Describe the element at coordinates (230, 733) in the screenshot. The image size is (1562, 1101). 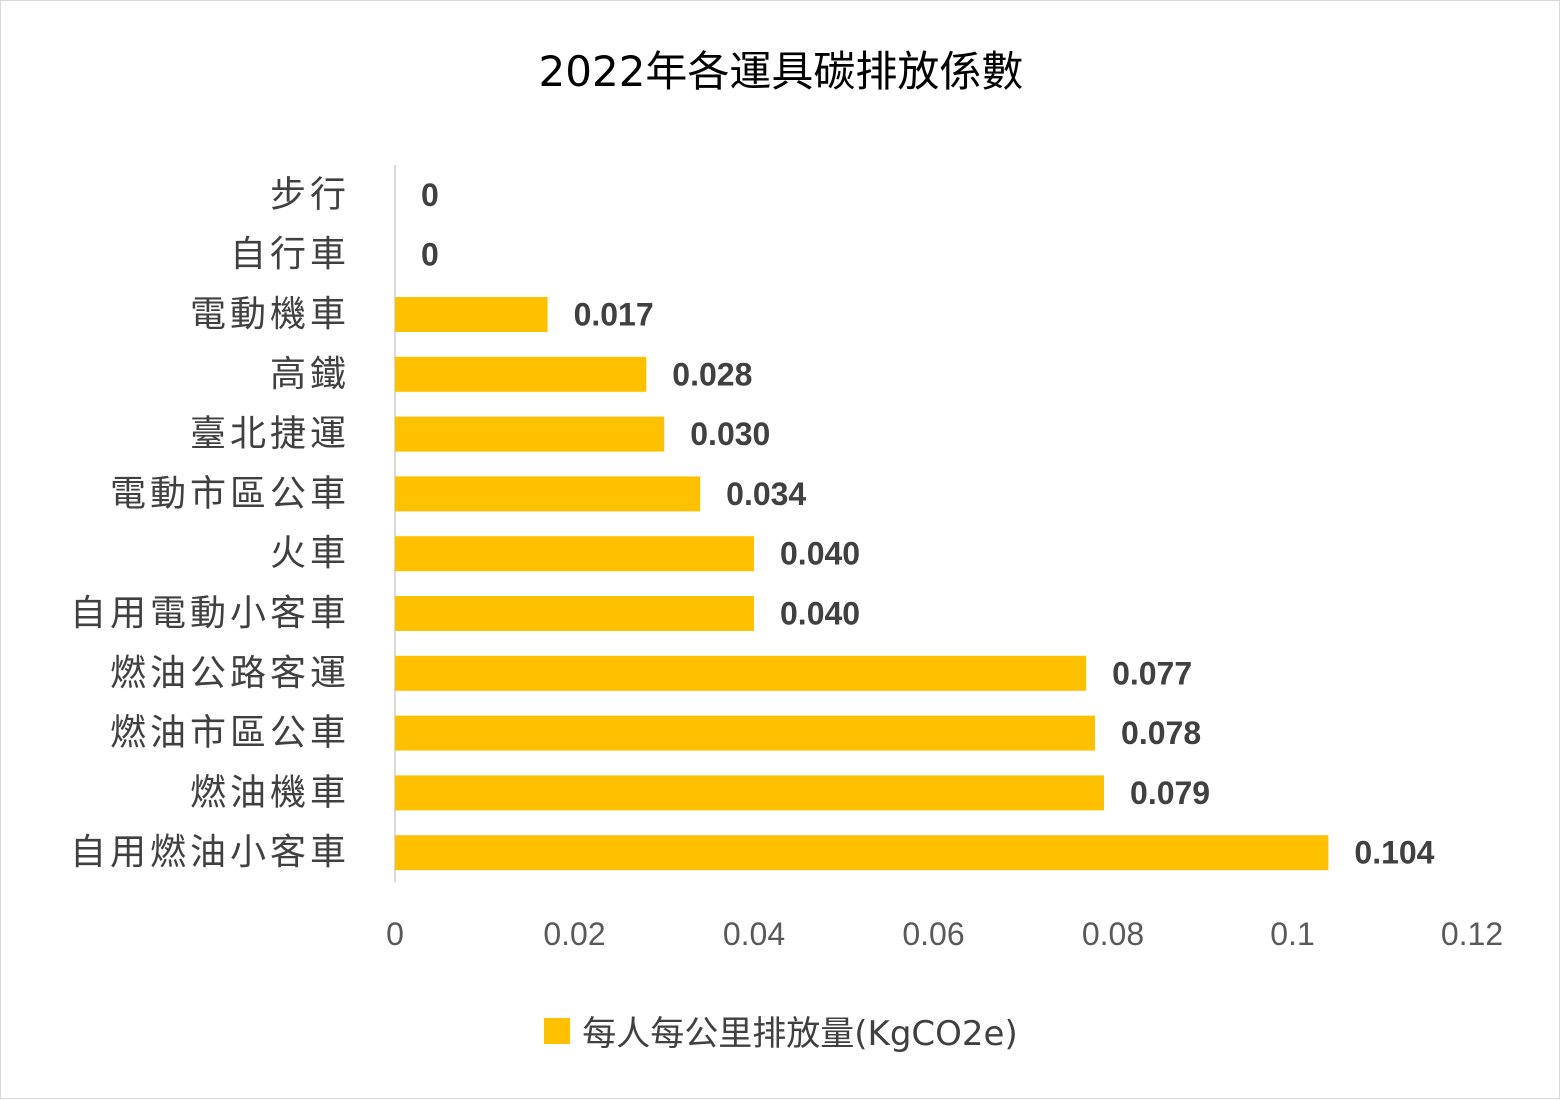
I see `category-label: 燃油市區公車` at that location.